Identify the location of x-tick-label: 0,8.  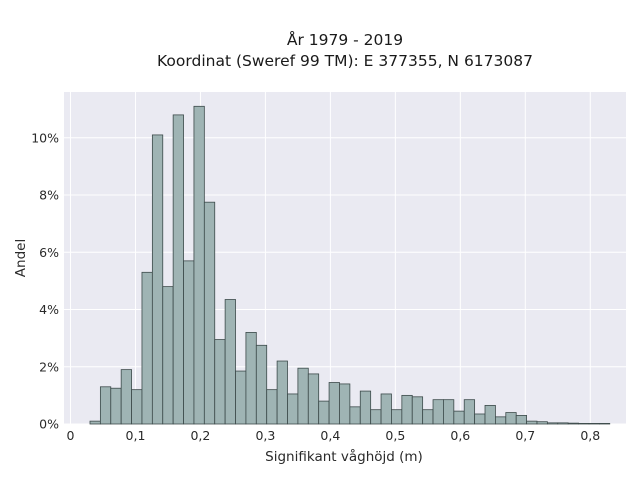
(590, 435).